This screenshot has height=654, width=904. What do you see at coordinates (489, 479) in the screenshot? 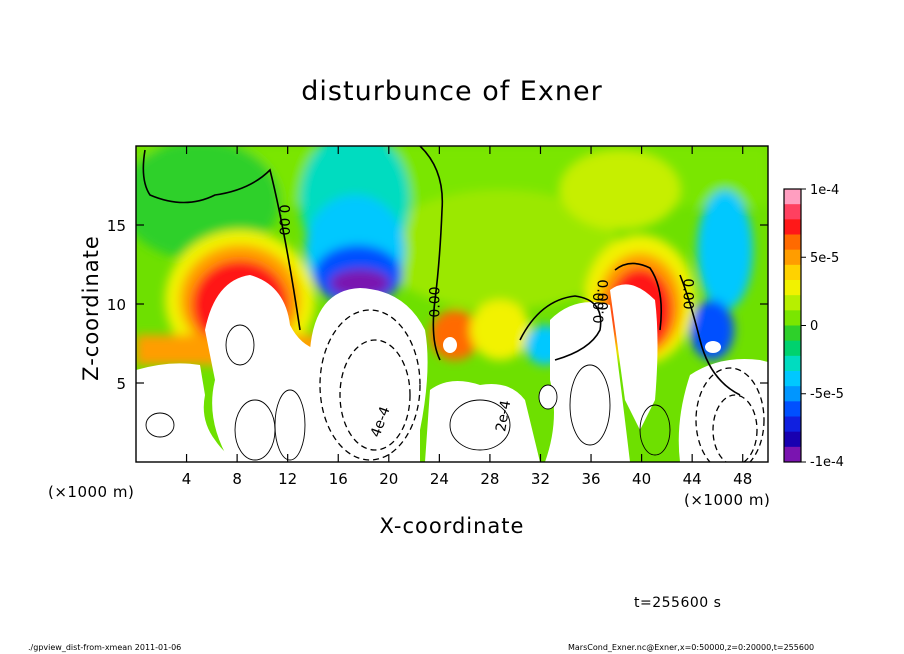
I see `x-tick-label: 28` at bounding box center [489, 479].